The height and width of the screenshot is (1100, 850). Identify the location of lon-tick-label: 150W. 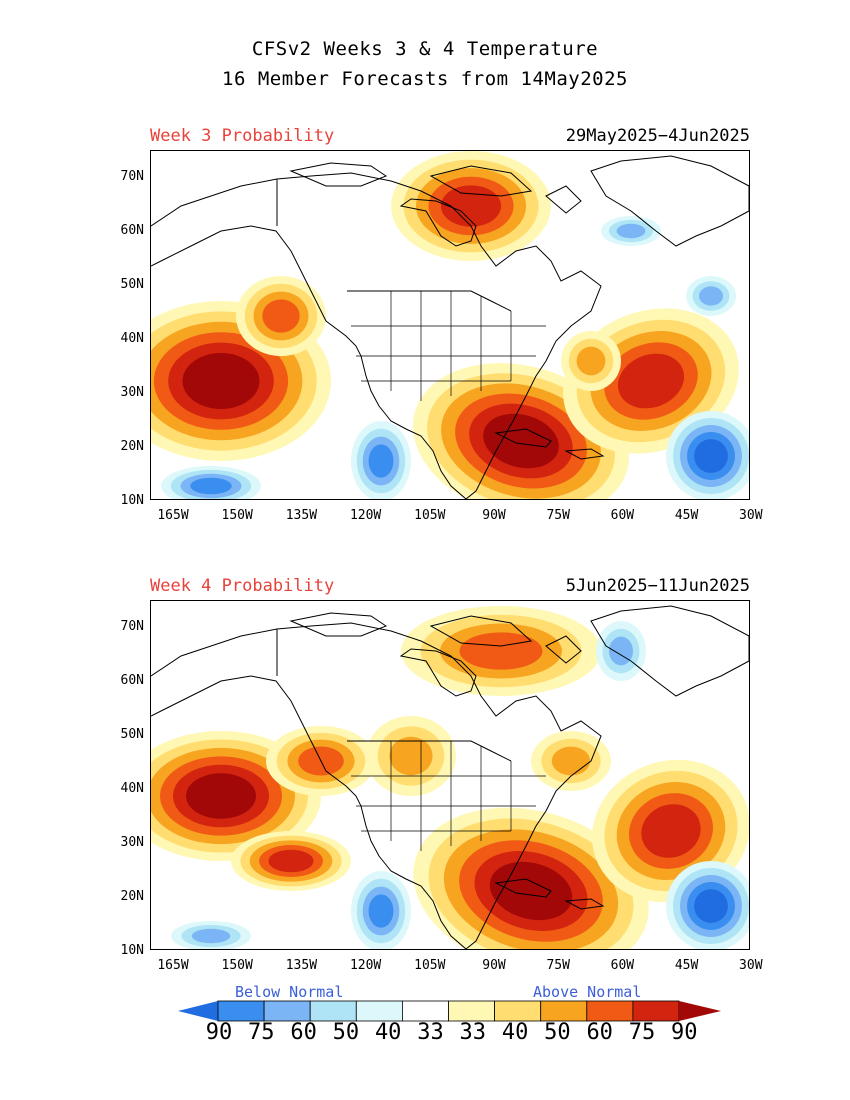
(237, 515).